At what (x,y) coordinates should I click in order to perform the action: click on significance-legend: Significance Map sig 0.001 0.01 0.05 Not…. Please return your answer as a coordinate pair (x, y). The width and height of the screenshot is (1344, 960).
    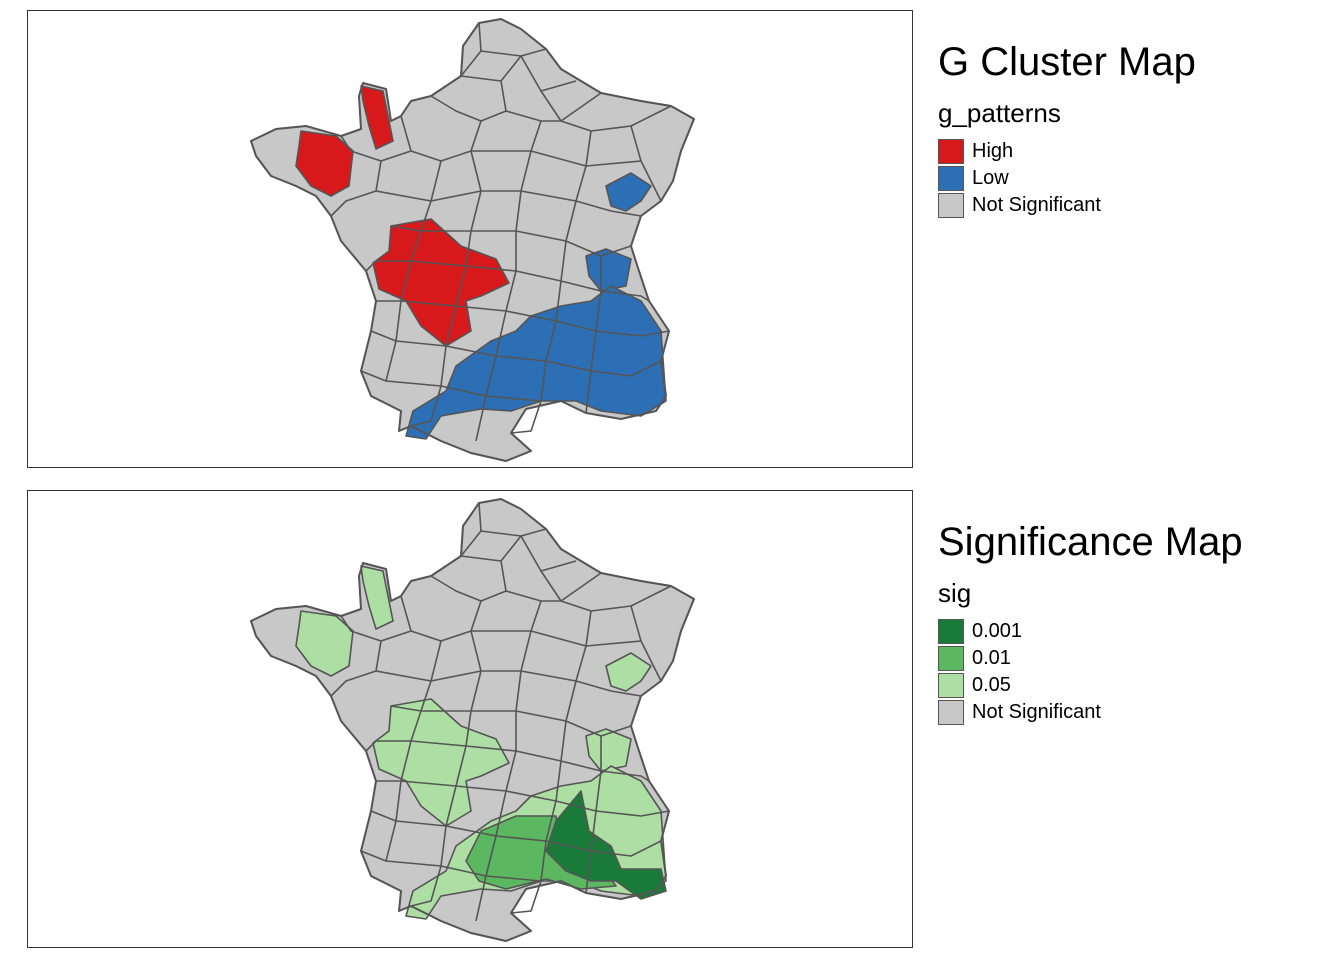
    Looking at the image, I should click on (1138, 623).